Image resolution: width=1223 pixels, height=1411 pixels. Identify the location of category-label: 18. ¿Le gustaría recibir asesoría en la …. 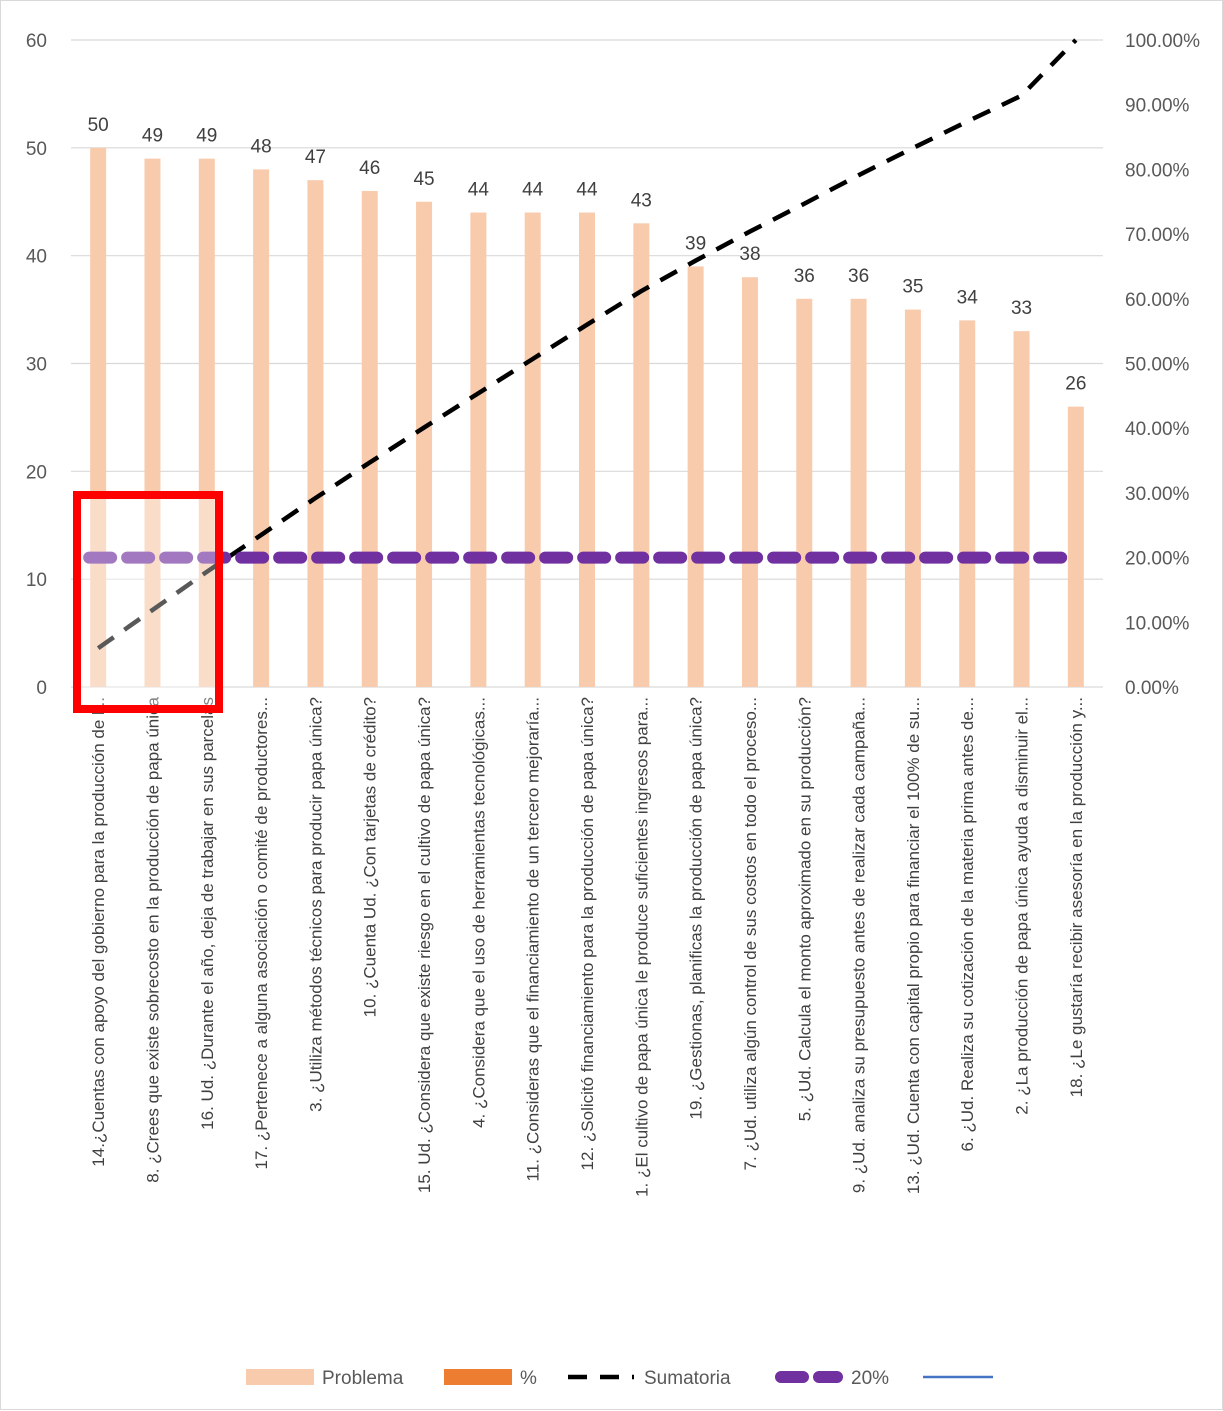
(1076, 897).